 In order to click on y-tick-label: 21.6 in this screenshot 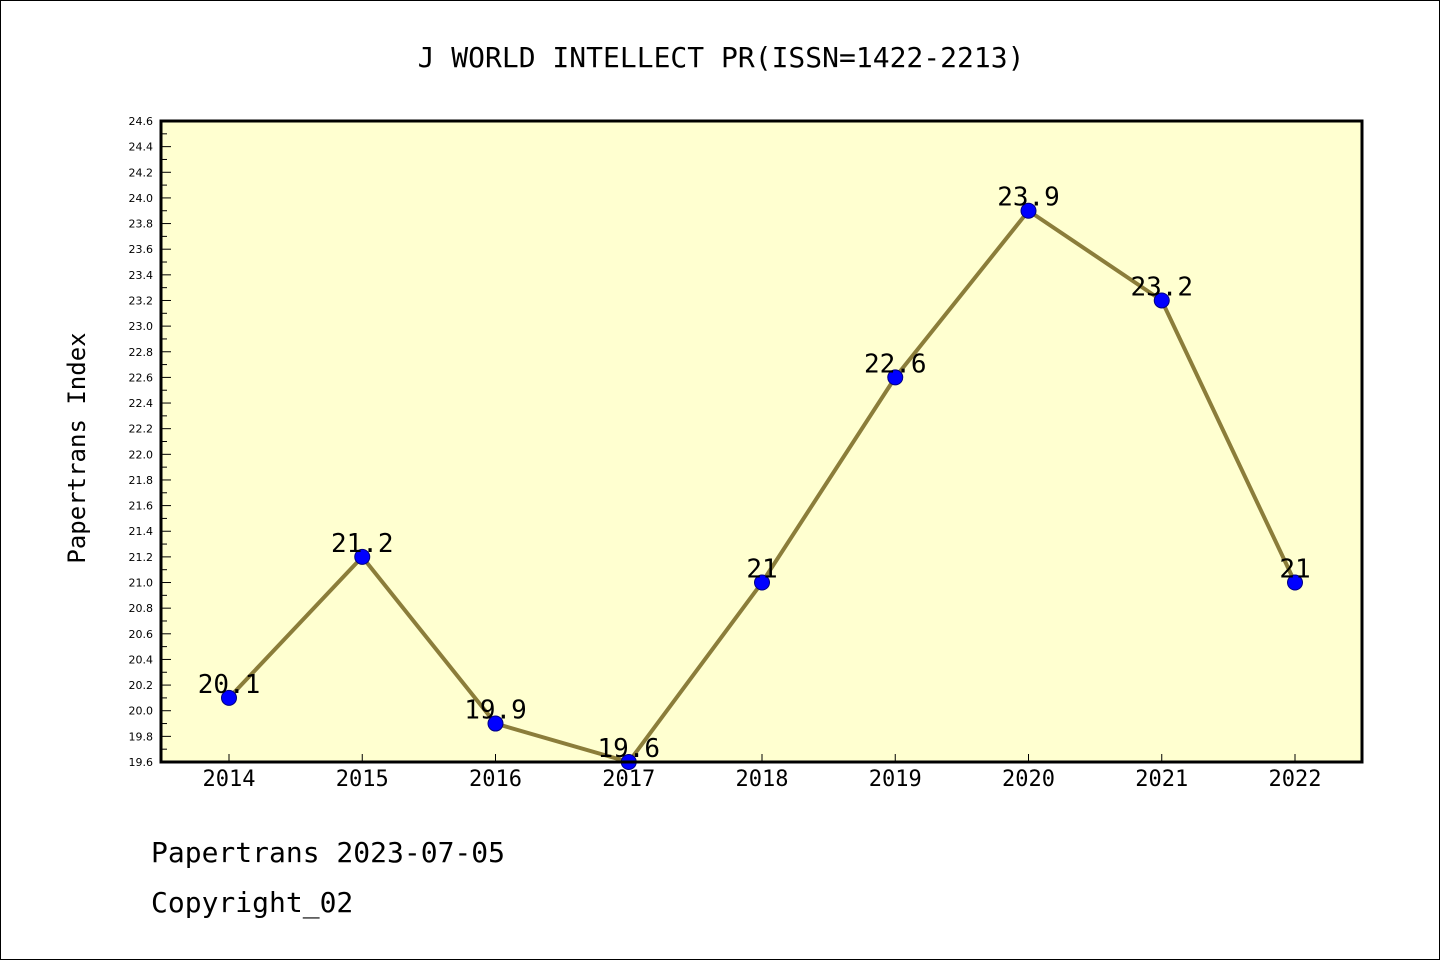, I will do `click(141, 506)`.